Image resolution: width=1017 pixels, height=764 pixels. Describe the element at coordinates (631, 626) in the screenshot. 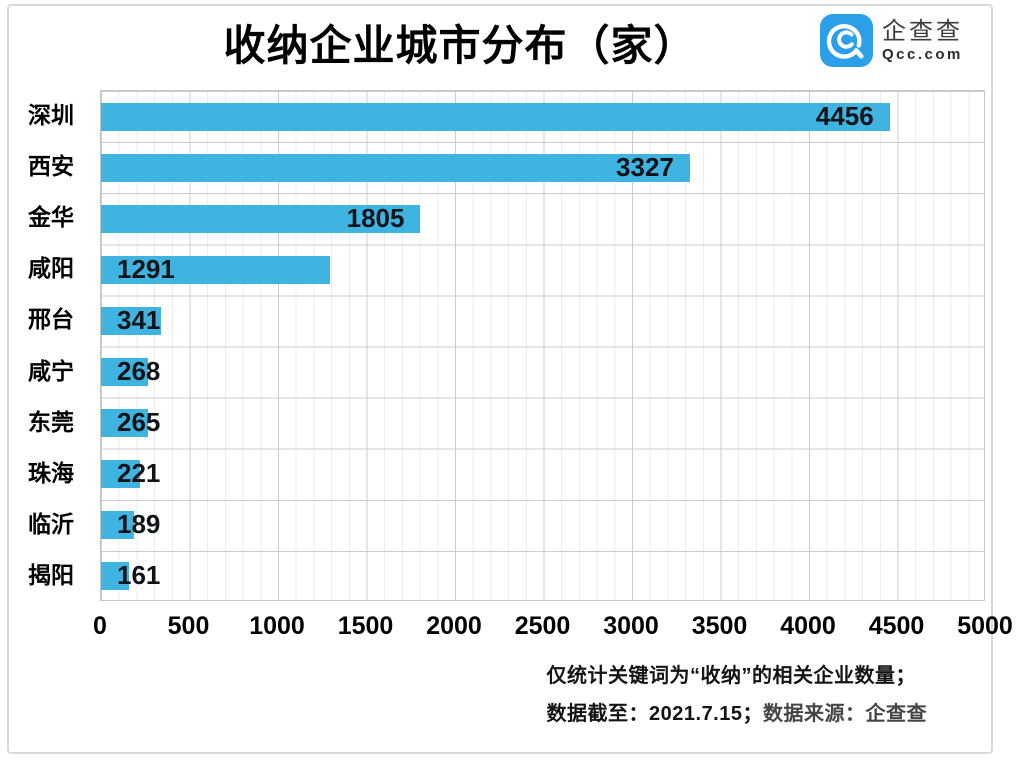

I see `x-tick-label-3000: 3000` at that location.